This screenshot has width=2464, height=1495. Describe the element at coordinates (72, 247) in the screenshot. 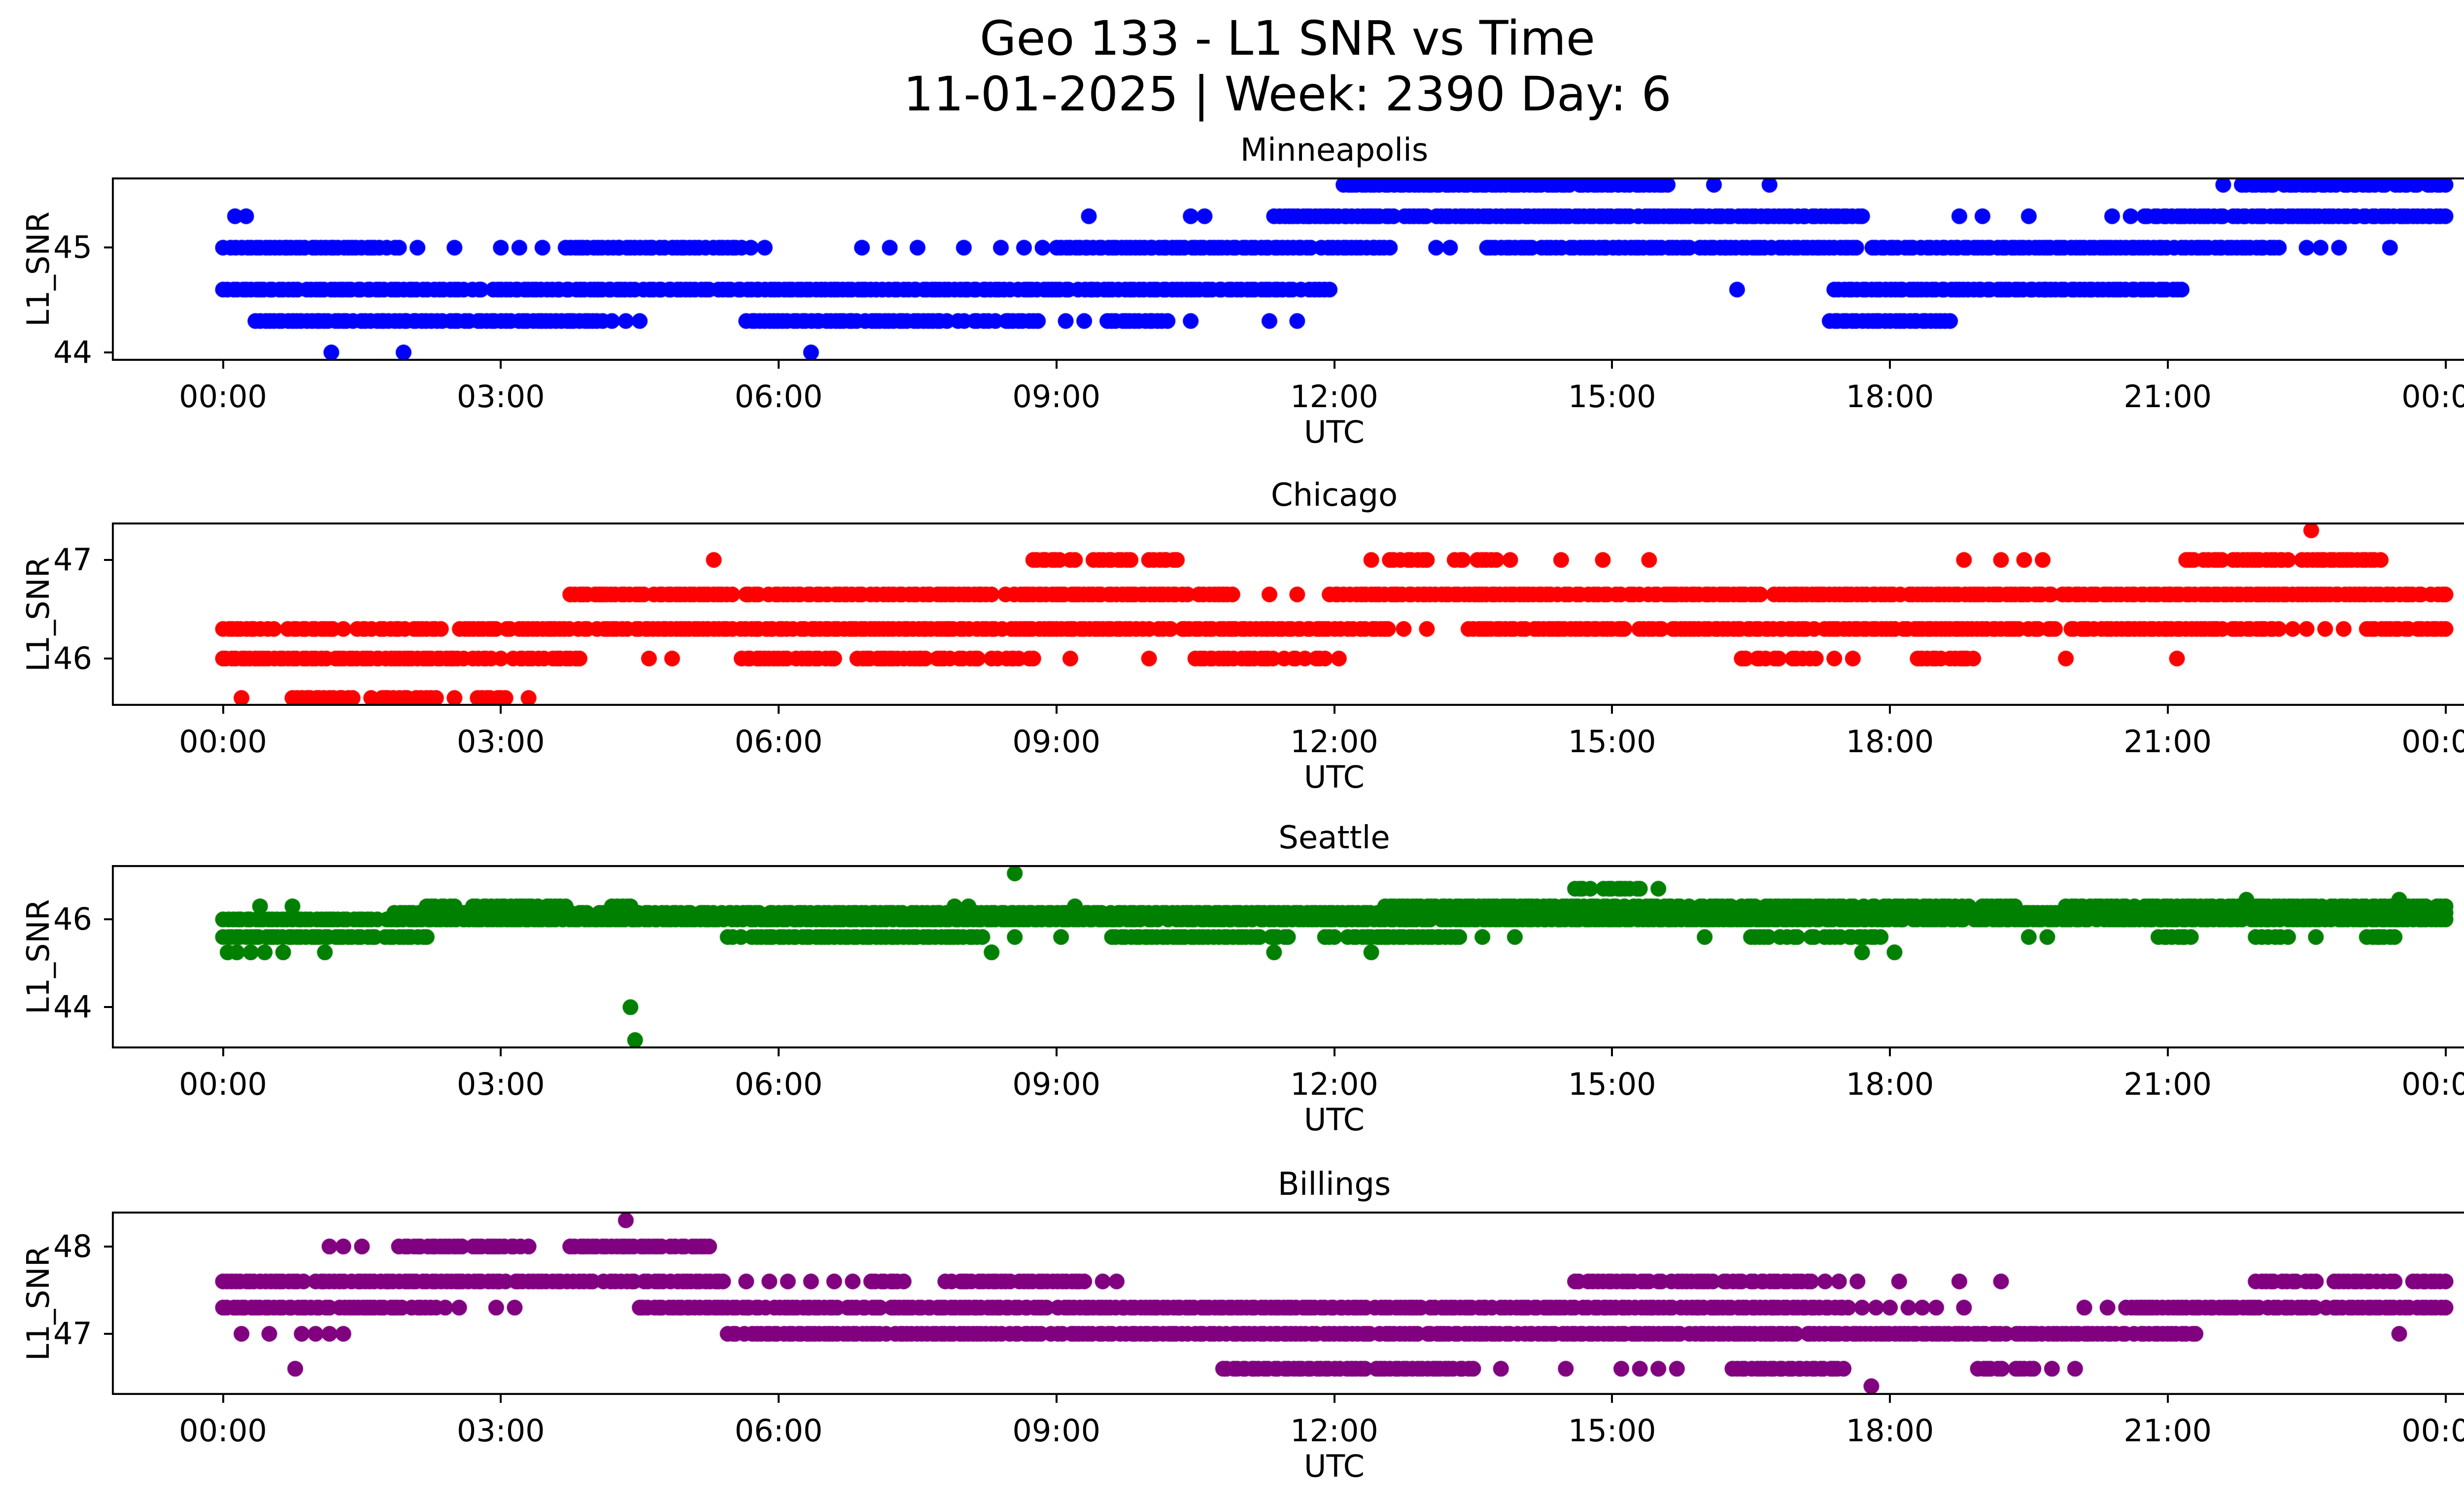

I see `y-tick-label: 45` at that location.